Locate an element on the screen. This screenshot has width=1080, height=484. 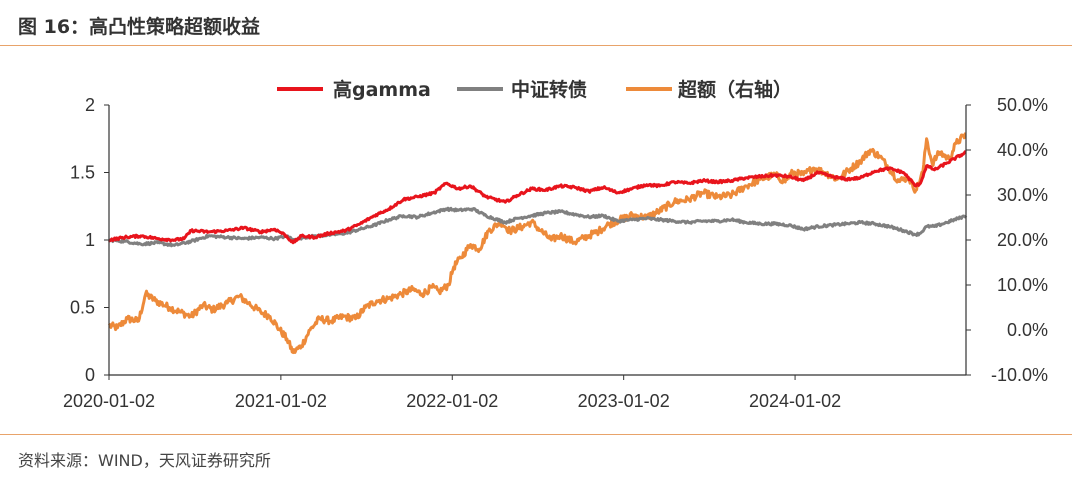
chart-legend: 高gamma 中证转债 超额（右轴） is located at coordinates (534, 89).